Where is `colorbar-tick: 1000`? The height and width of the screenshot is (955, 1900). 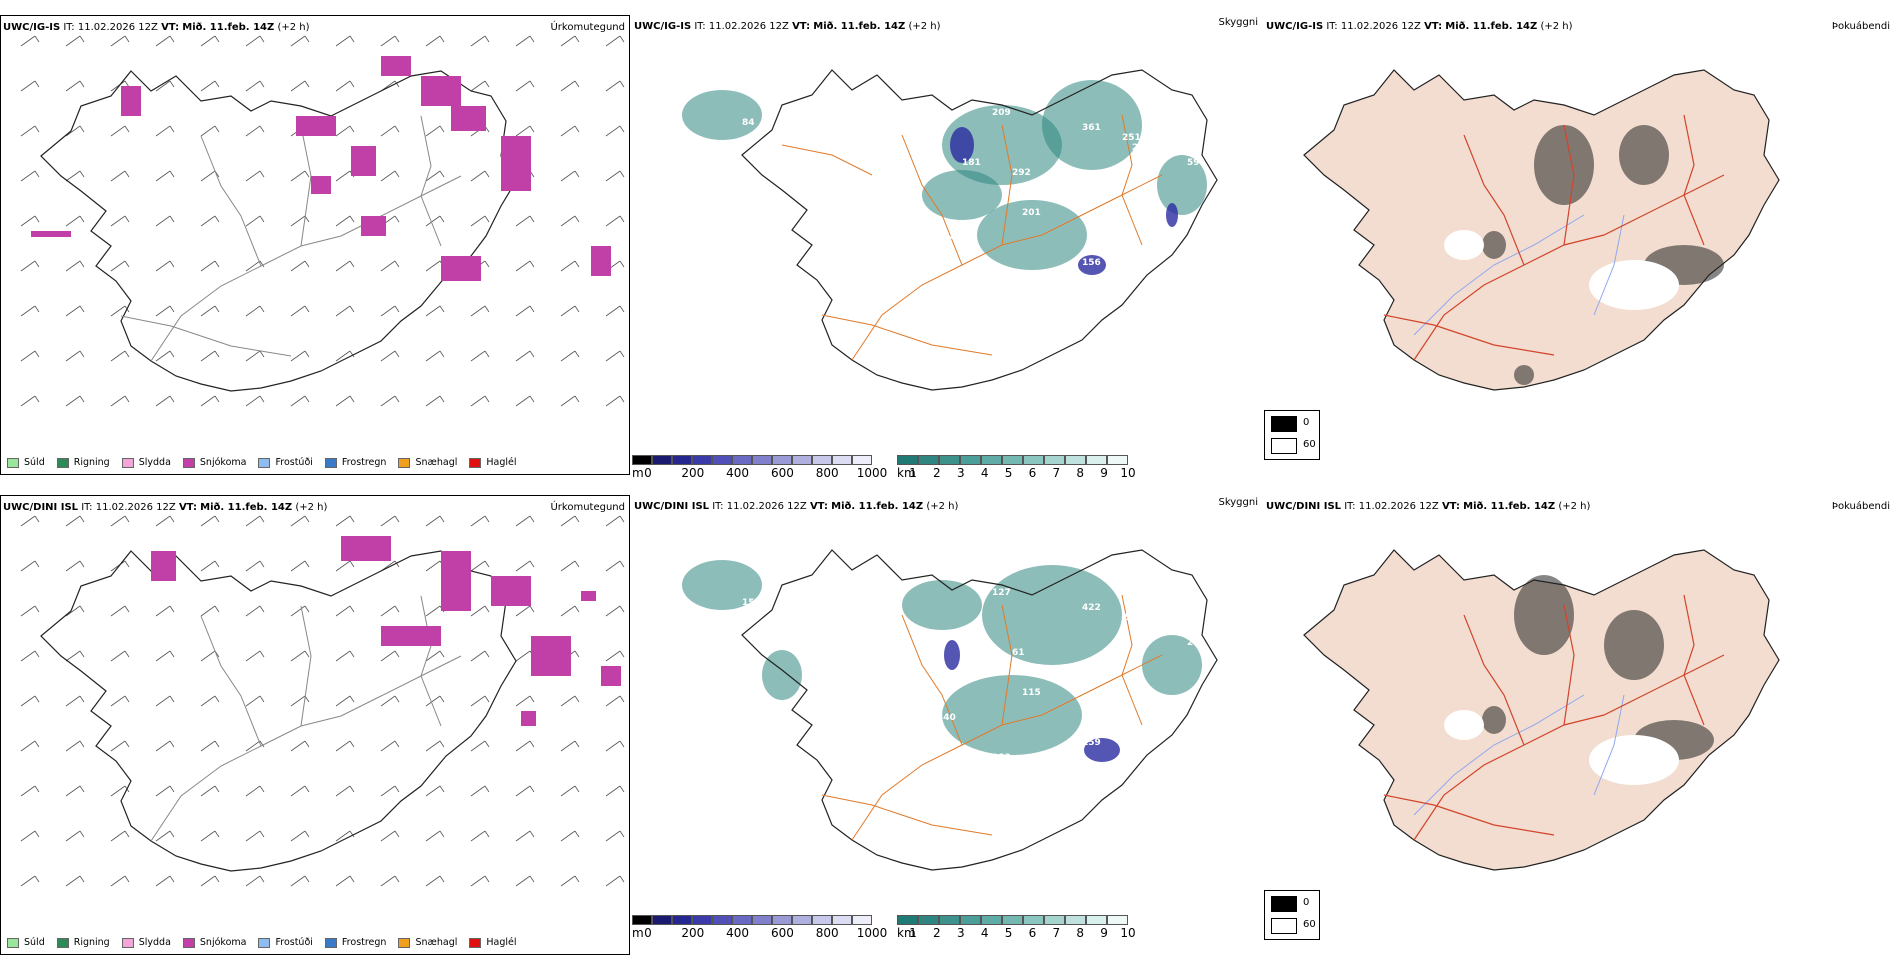
colorbar-tick: 1000 is located at coordinates (872, 473).